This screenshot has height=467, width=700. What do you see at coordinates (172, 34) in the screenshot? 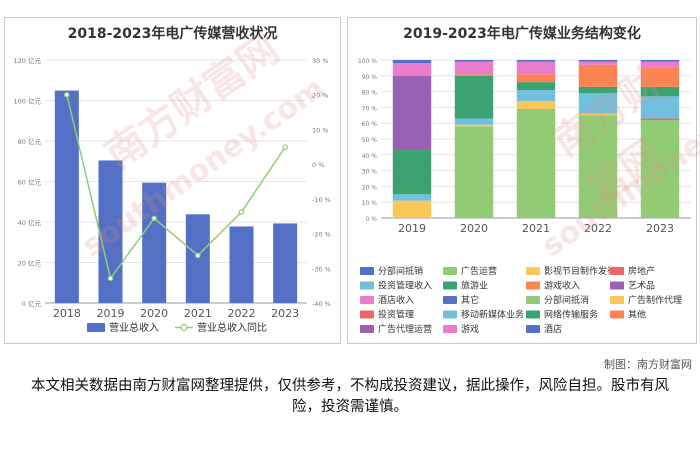
I see `revenue-chart-title: 2018-2023年电广传媒营收状况` at bounding box center [172, 34].